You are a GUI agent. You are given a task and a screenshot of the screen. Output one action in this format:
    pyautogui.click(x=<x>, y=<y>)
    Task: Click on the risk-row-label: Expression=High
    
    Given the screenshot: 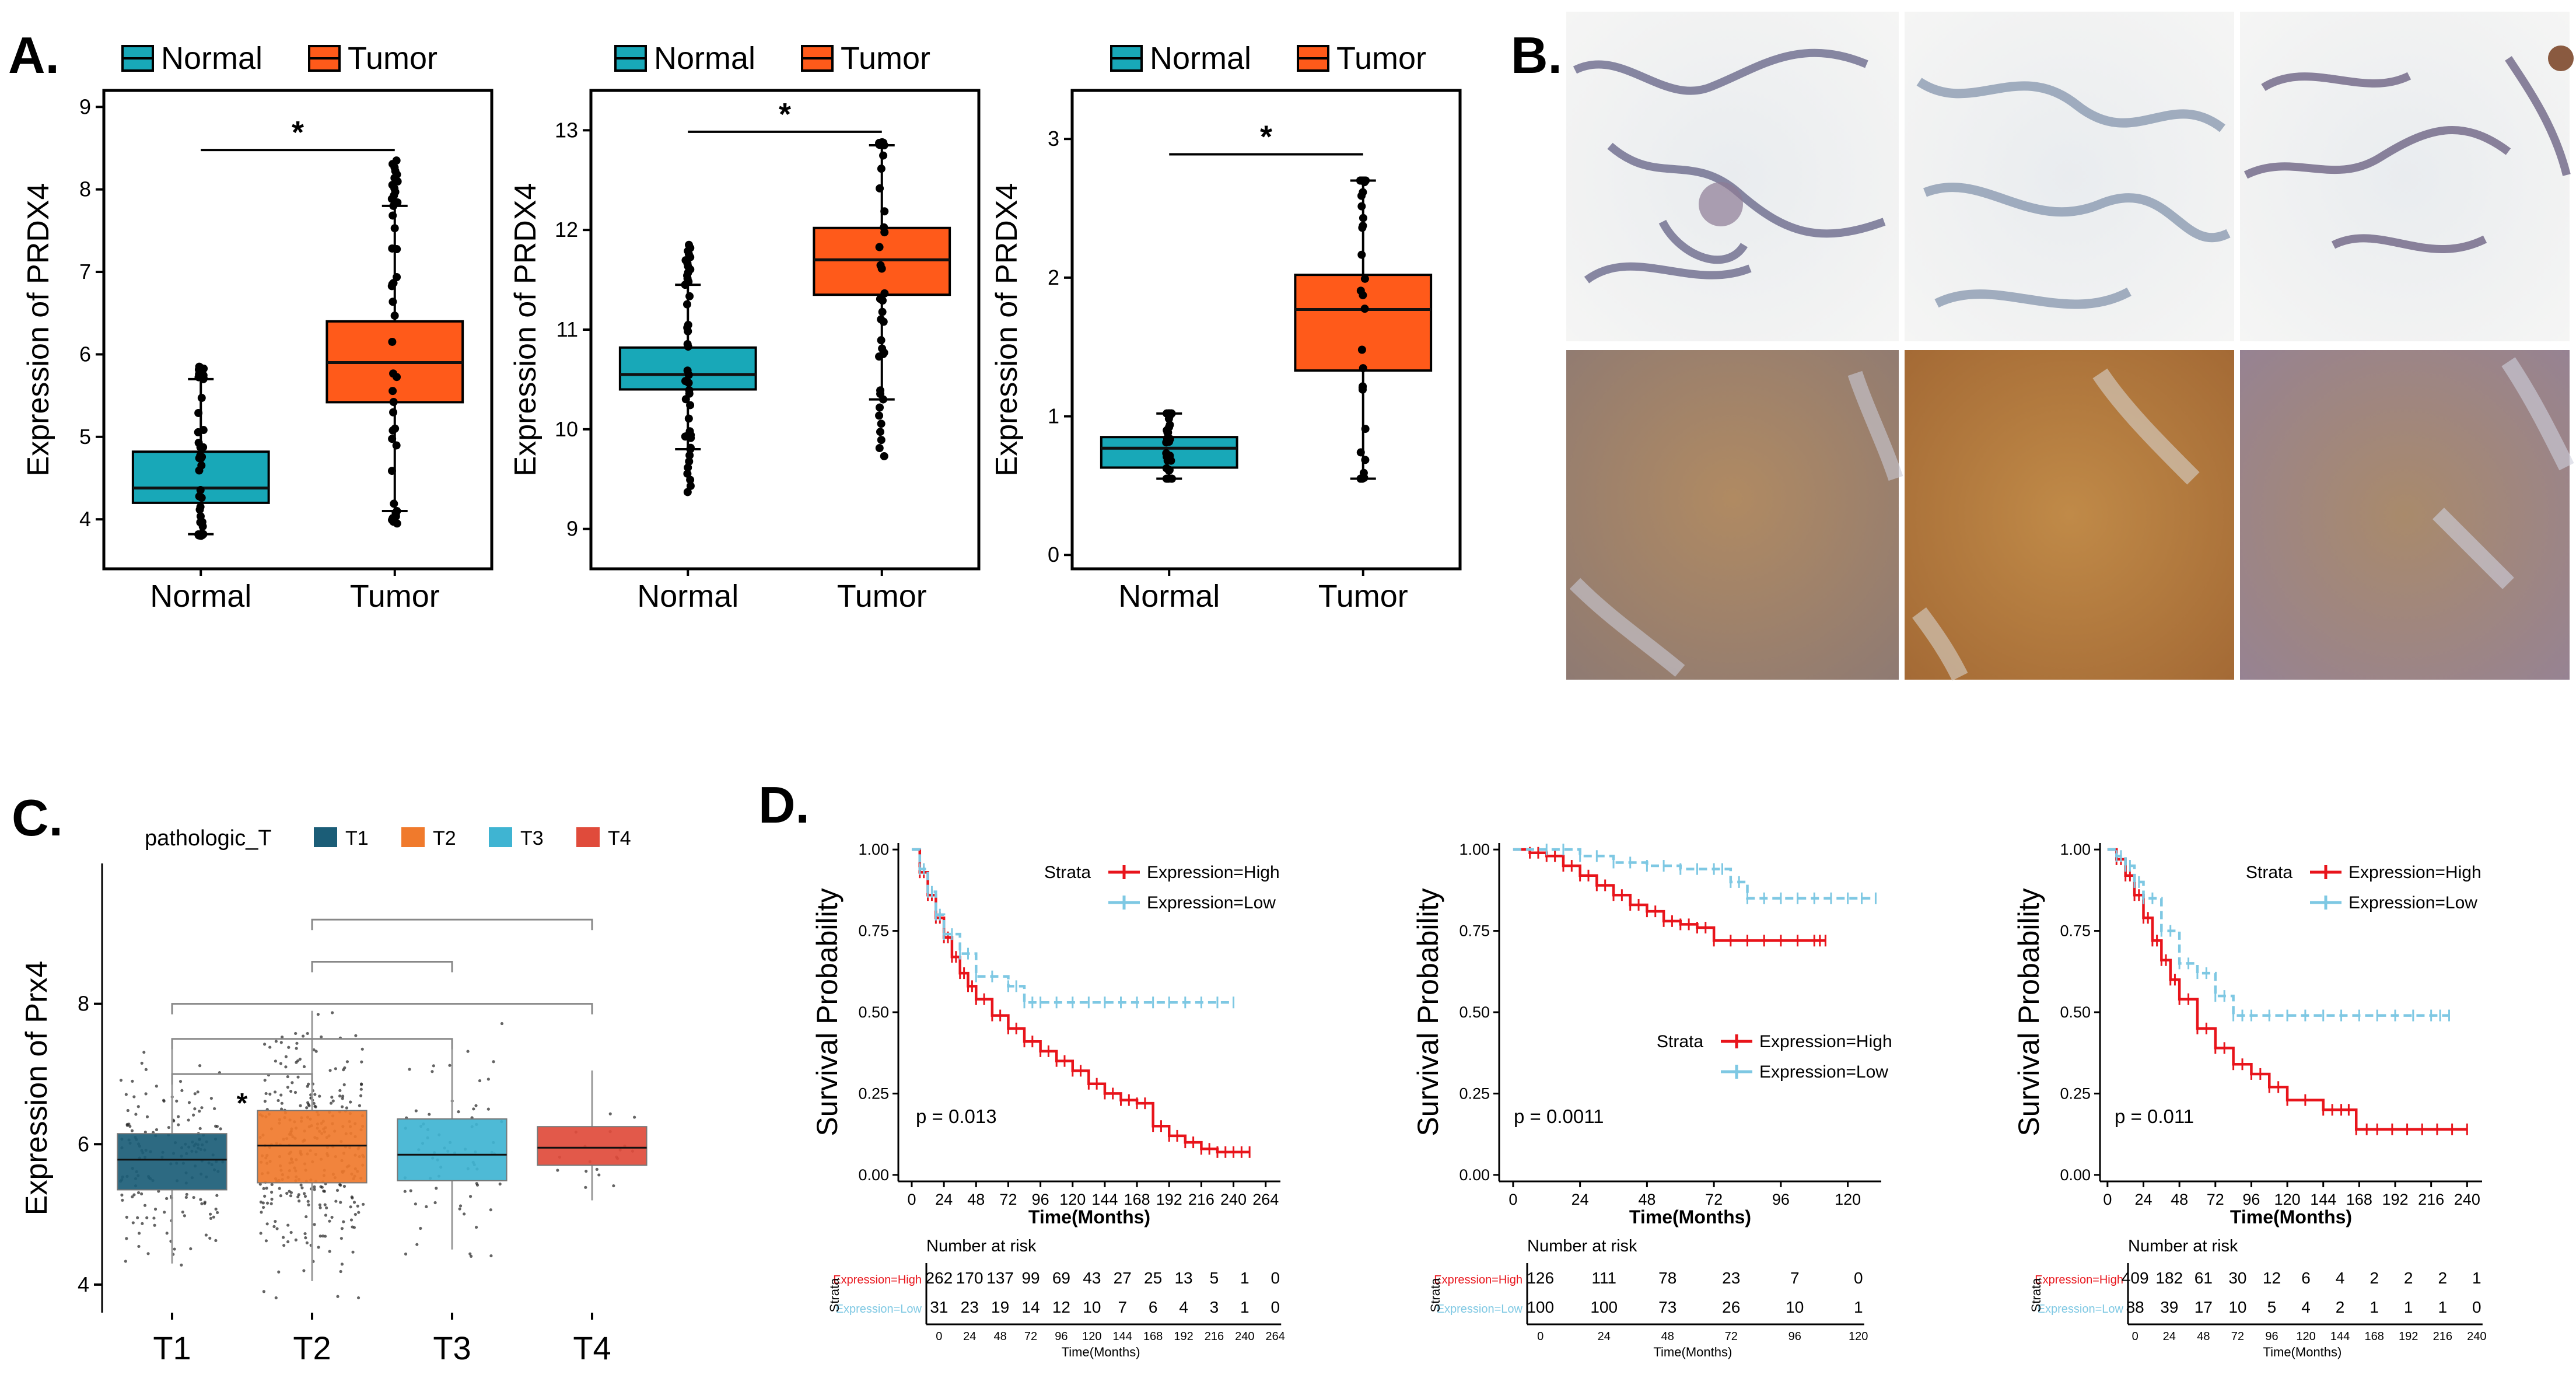 What is the action you would take?
    pyautogui.click(x=877, y=1280)
    